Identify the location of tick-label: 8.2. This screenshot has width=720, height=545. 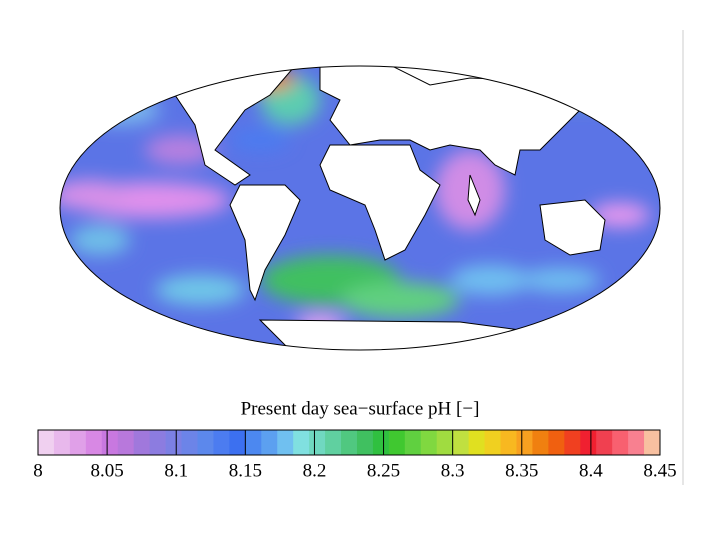
(315, 470).